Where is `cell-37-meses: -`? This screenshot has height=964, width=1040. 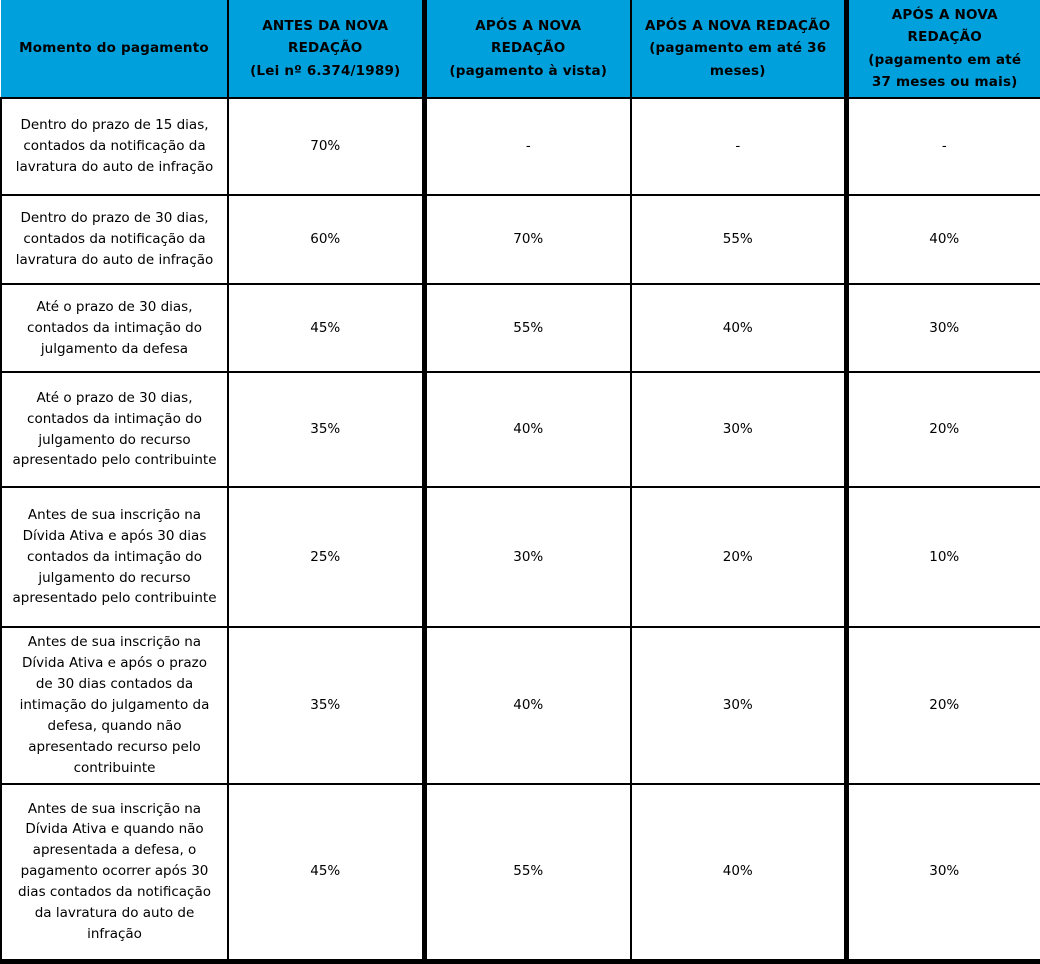 cell-37-meses: - is located at coordinates (941, 147).